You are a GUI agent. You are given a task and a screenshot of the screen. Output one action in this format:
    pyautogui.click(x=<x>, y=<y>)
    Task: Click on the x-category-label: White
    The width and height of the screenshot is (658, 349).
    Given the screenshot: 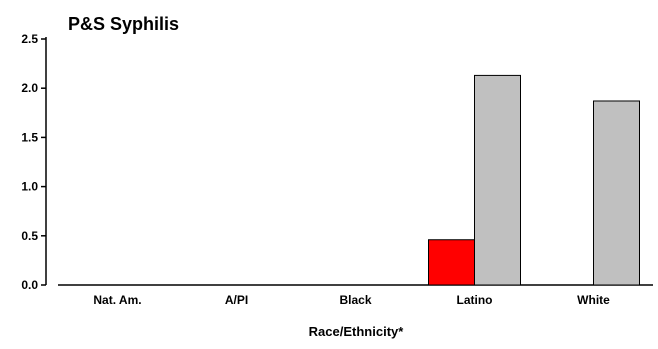 What is the action you would take?
    pyautogui.click(x=593, y=300)
    